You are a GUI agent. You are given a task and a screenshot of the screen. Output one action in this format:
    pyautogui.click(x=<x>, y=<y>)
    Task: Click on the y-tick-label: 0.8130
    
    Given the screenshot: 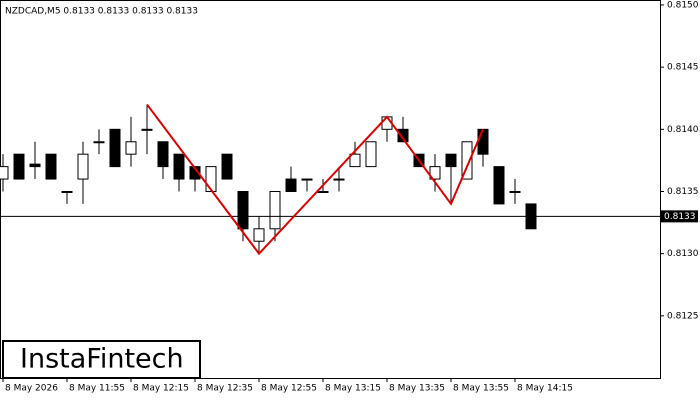 What is the action you would take?
    pyautogui.click(x=683, y=254)
    